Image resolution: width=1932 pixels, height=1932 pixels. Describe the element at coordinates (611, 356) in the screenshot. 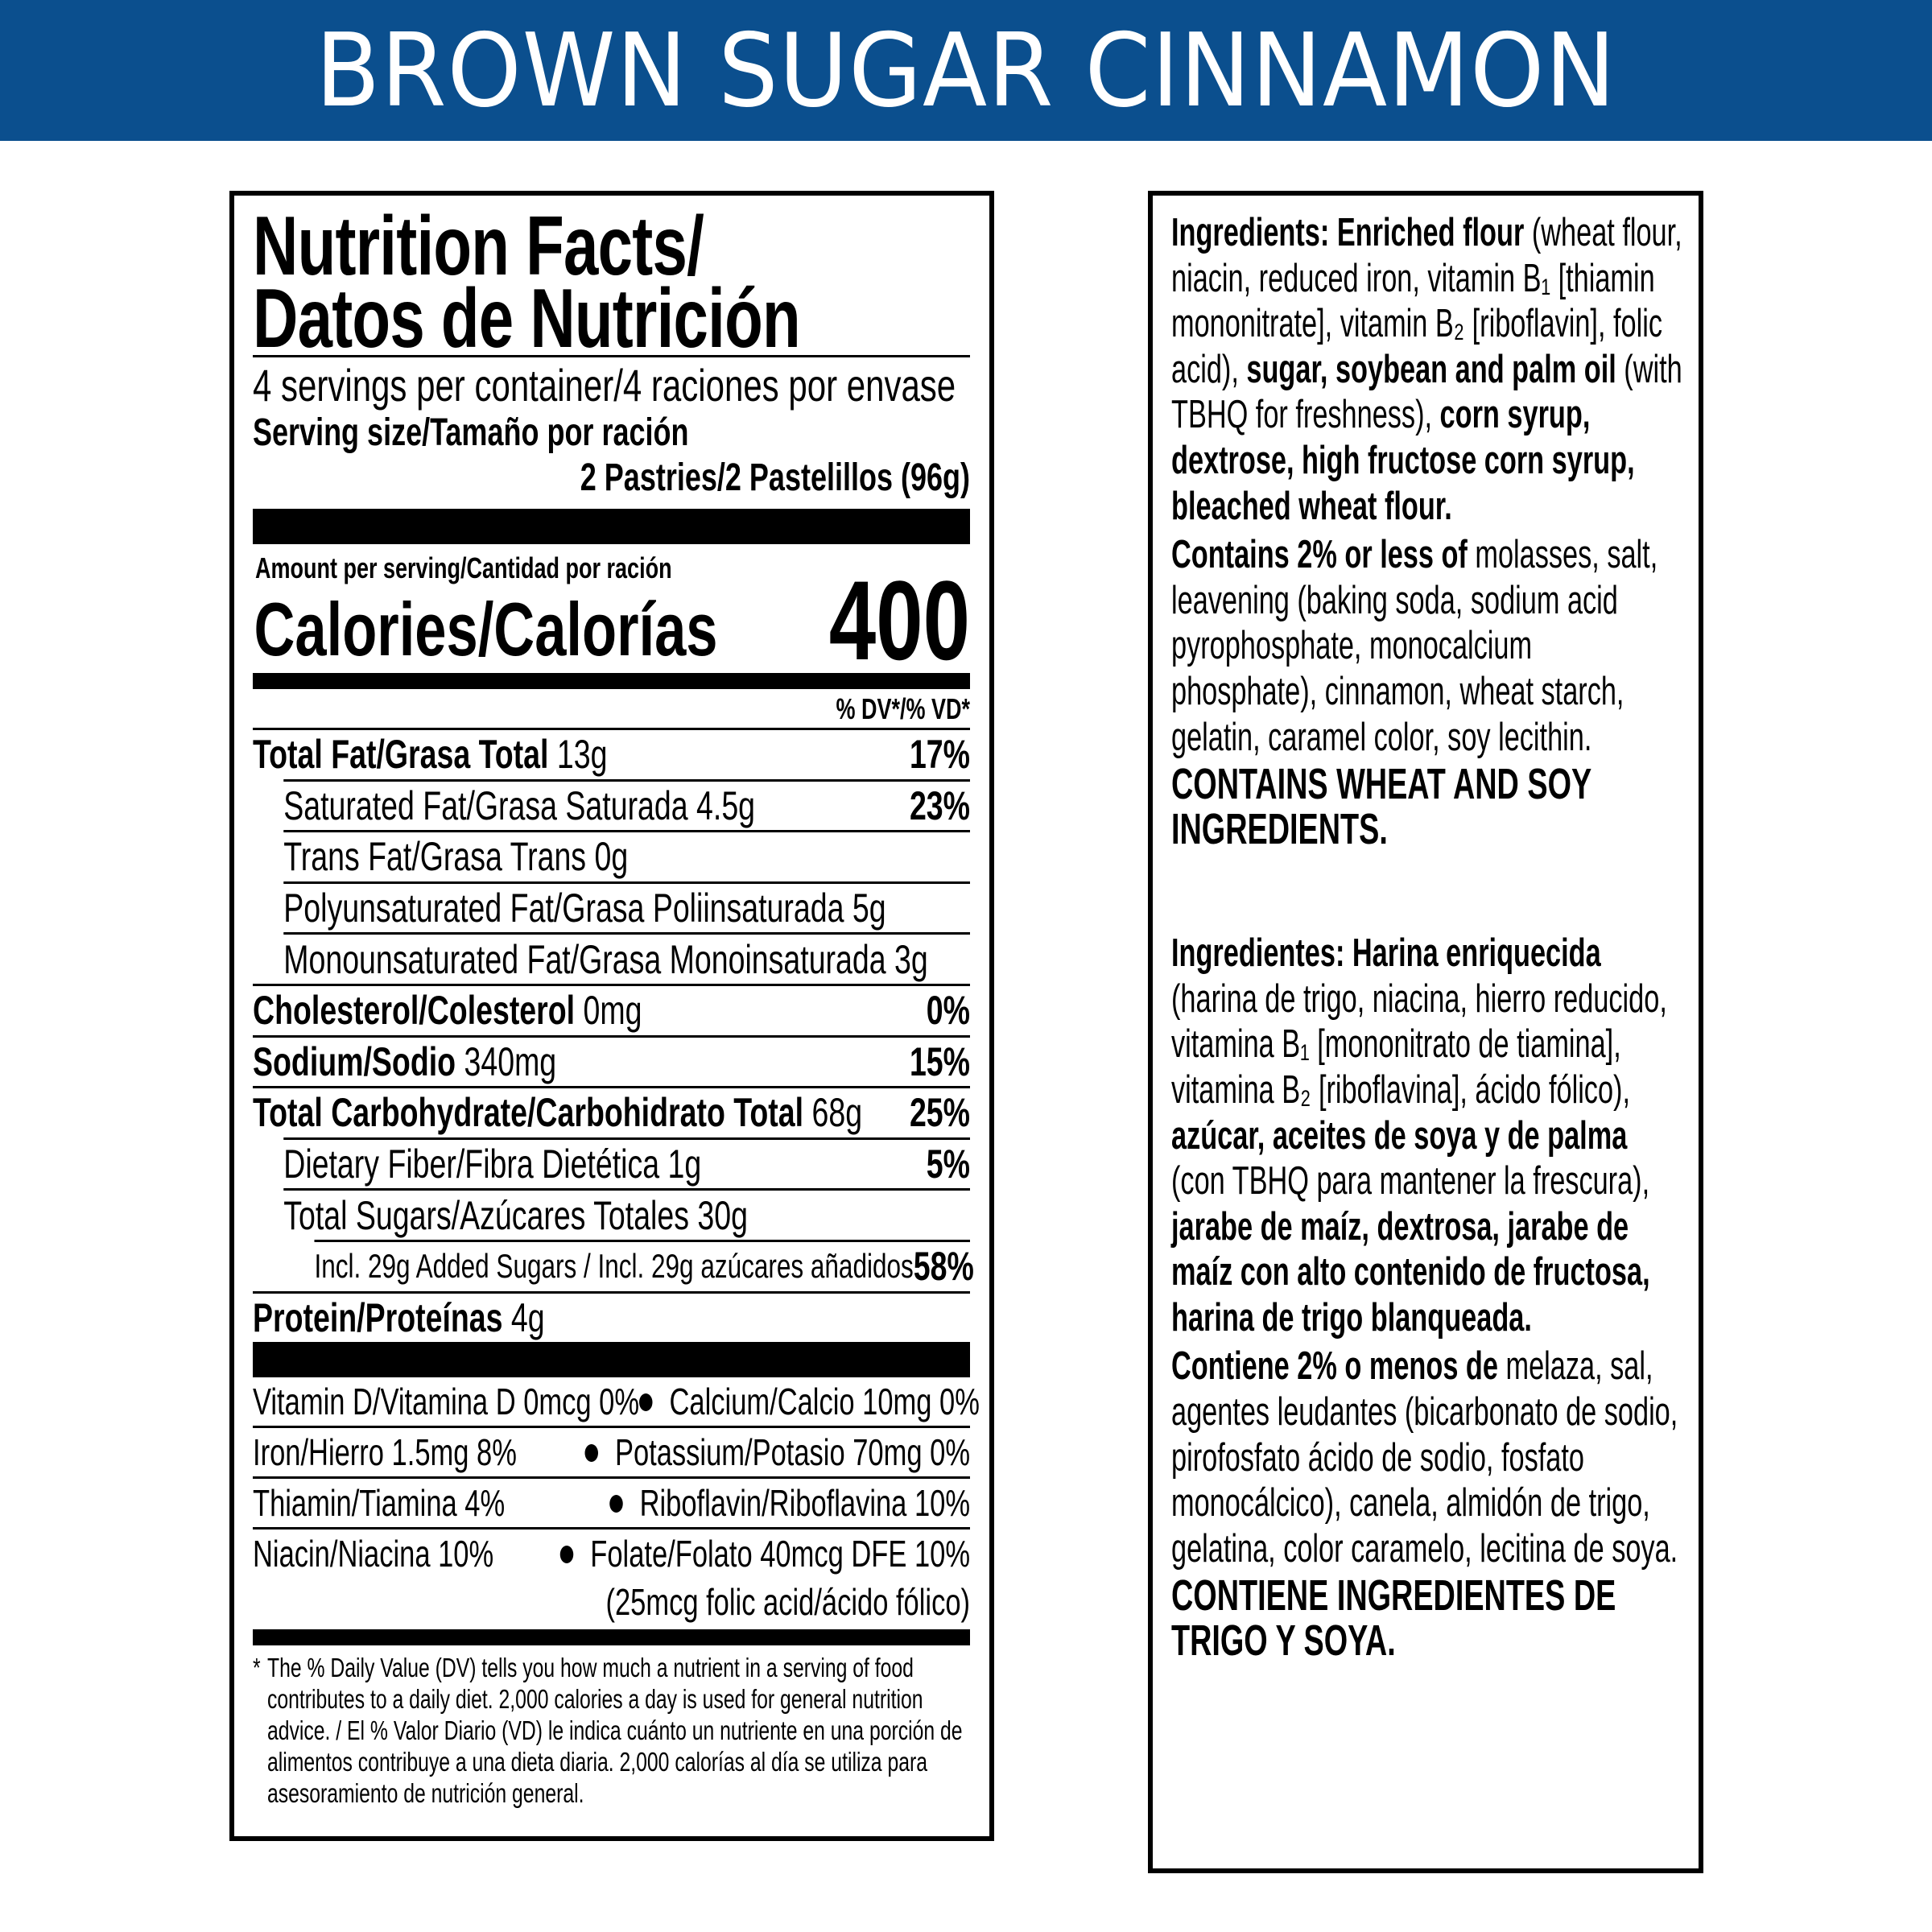

I see `divider` at that location.